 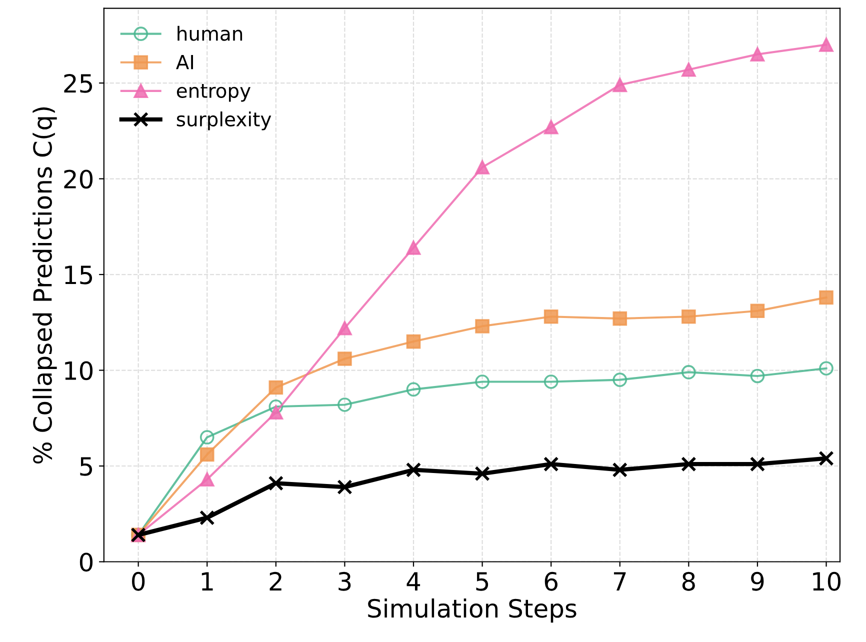 What do you see at coordinates (79, 370) in the screenshot?
I see `y-tick-label: 10` at bounding box center [79, 370].